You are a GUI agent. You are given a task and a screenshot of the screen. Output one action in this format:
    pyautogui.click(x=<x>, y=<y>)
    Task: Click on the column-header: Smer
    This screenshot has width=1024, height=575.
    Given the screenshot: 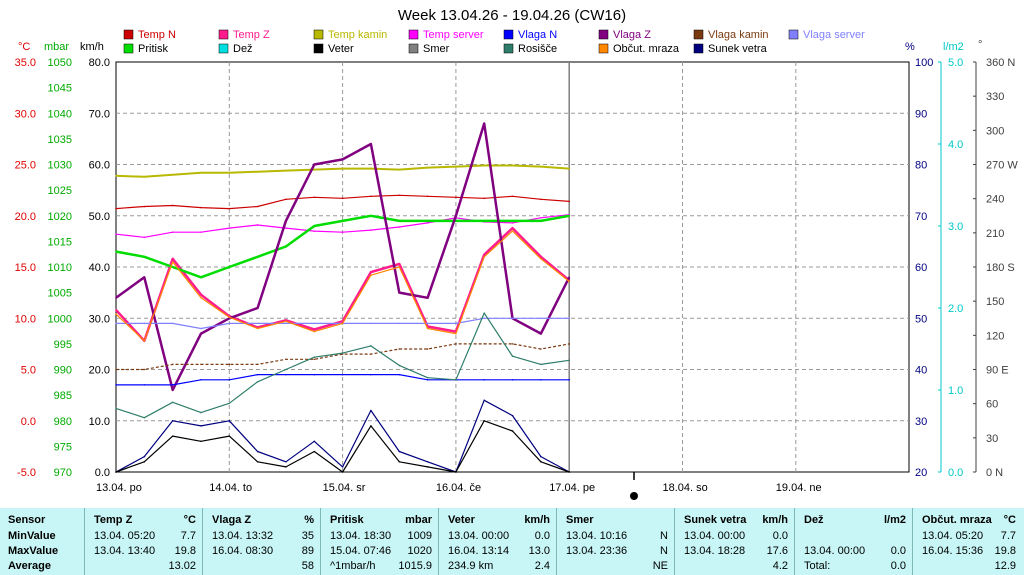 What is the action you would take?
    pyautogui.click(x=580, y=520)
    